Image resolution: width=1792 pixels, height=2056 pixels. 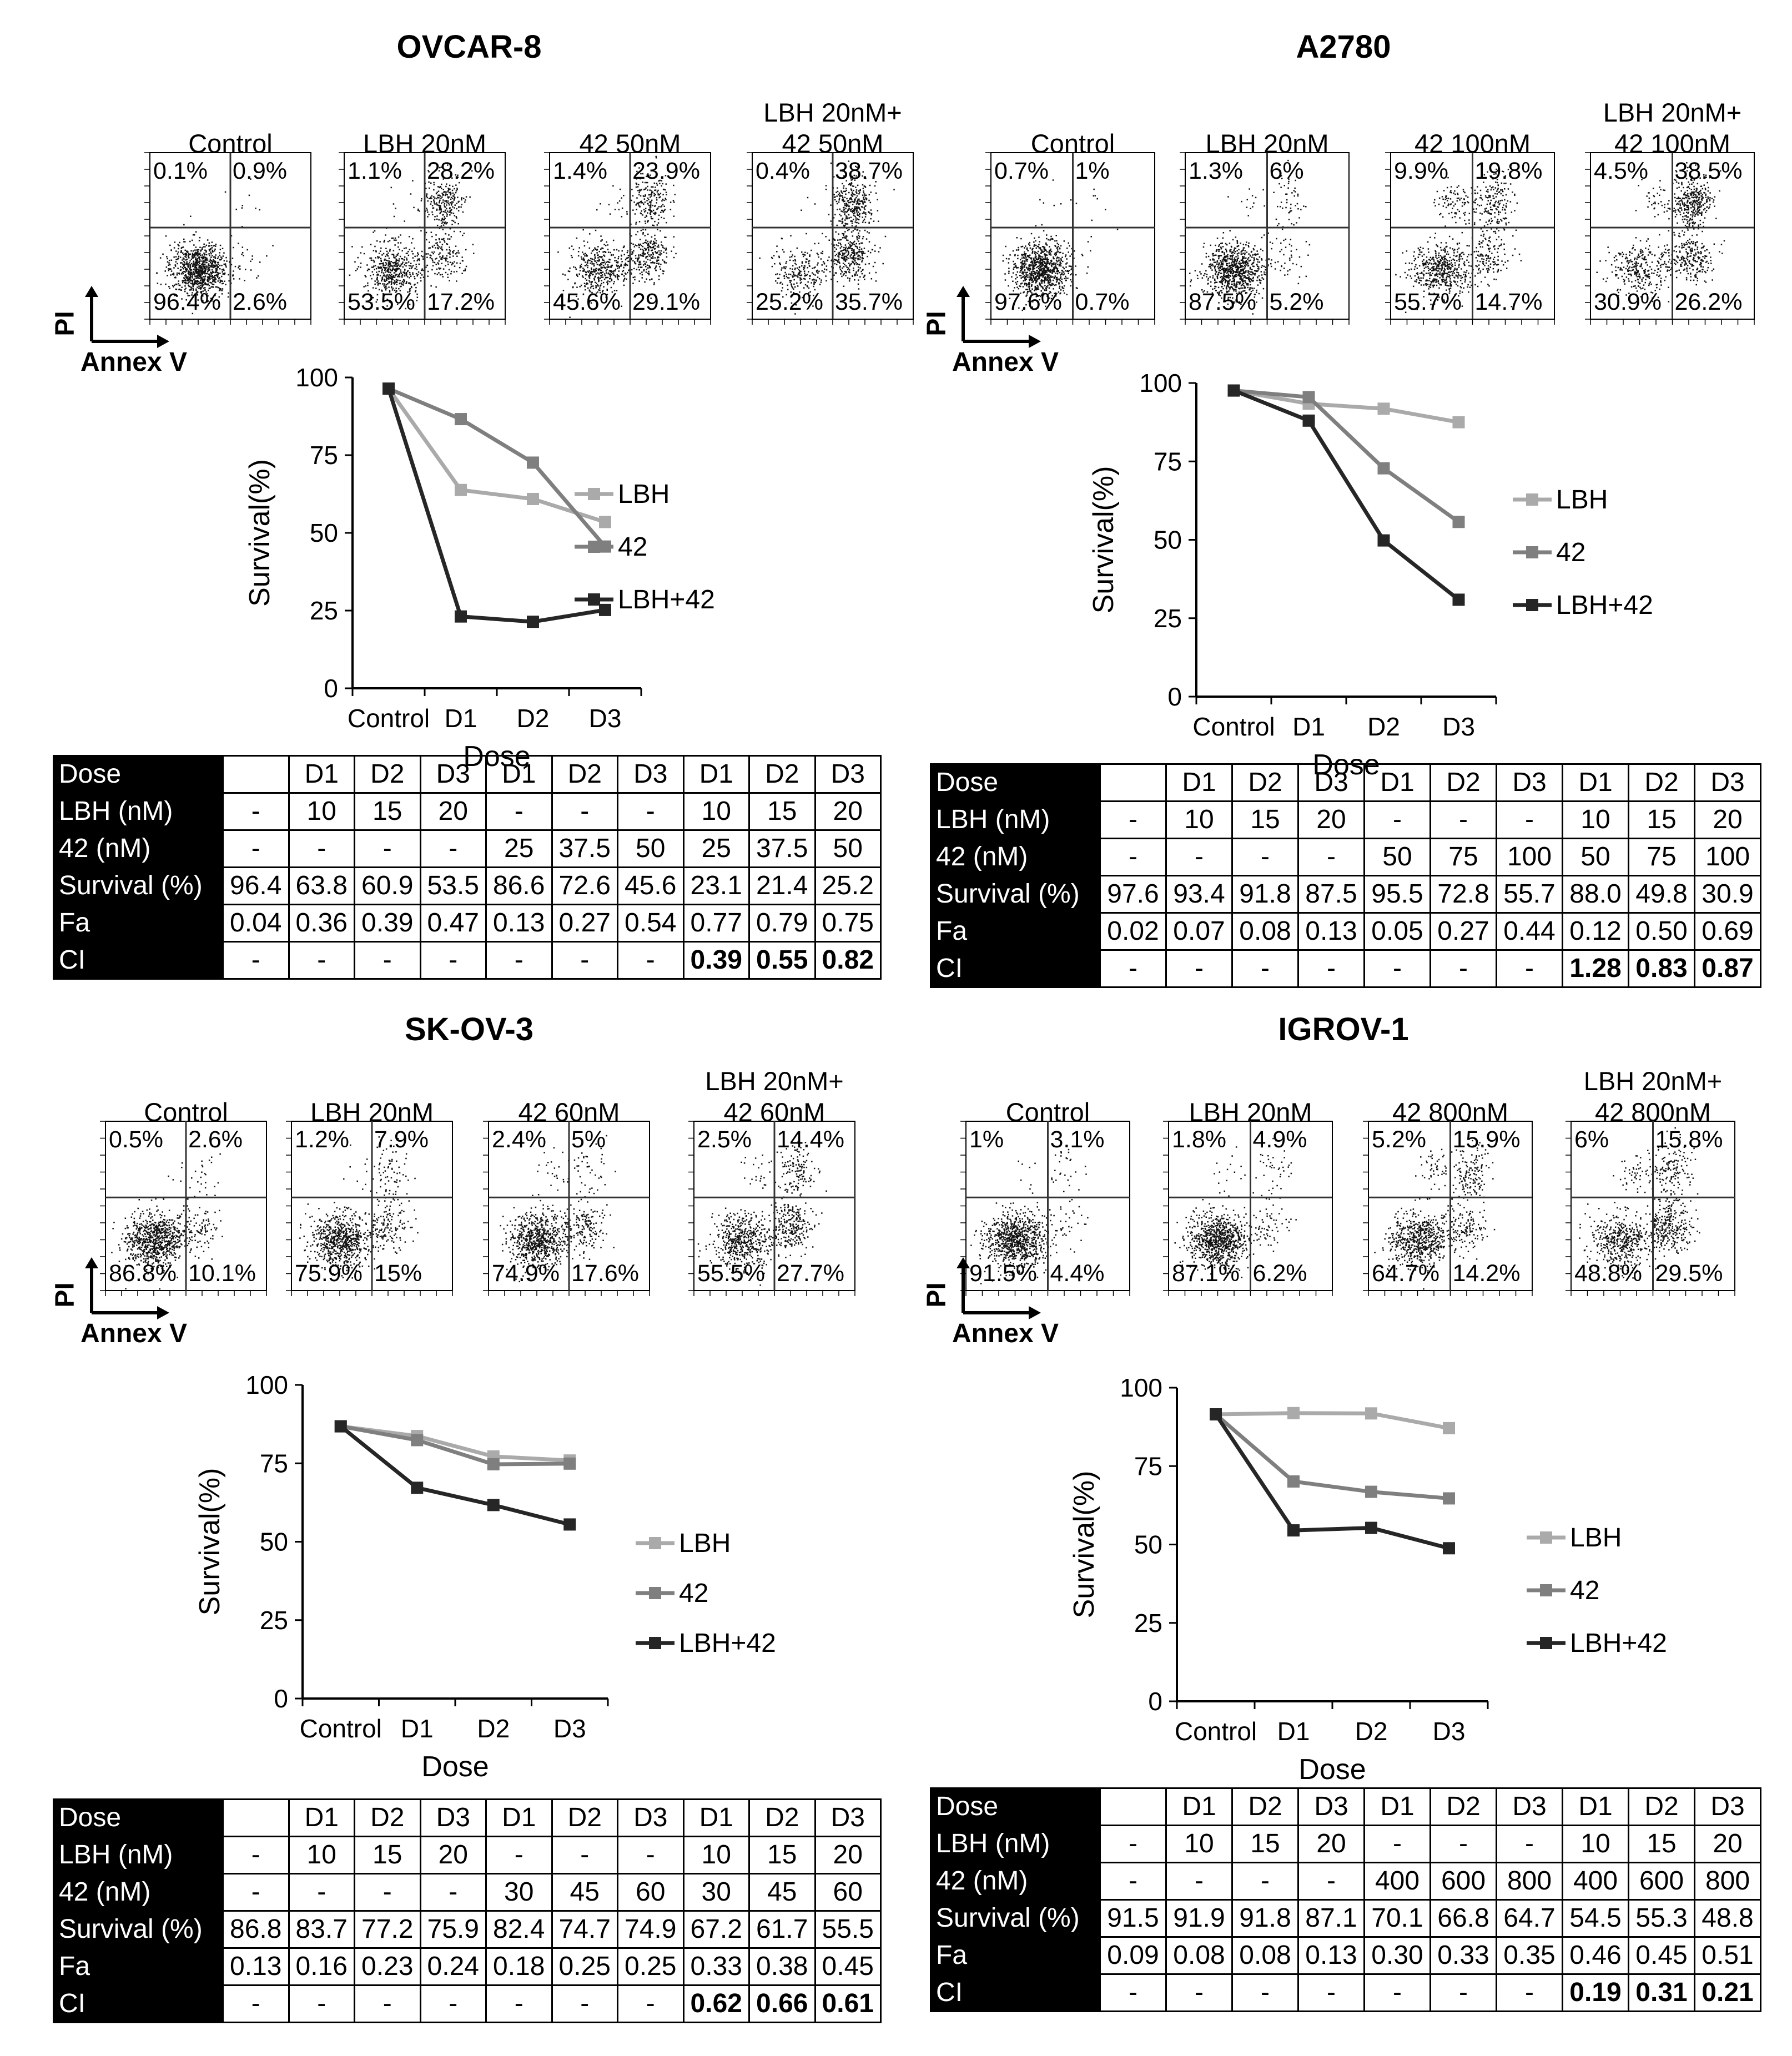 What do you see at coordinates (461, 302) in the screenshot?
I see `quadrant-lr-percent: 17.2%` at bounding box center [461, 302].